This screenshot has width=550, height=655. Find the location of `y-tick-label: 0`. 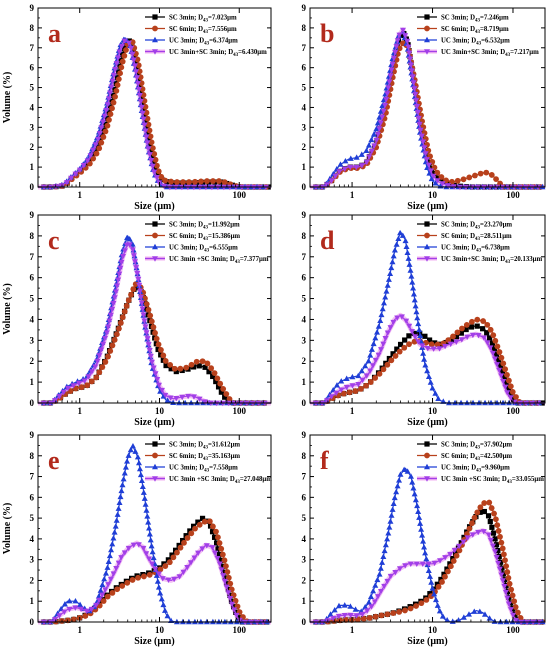

y-tick-label: 0 is located at coordinates (304, 403).